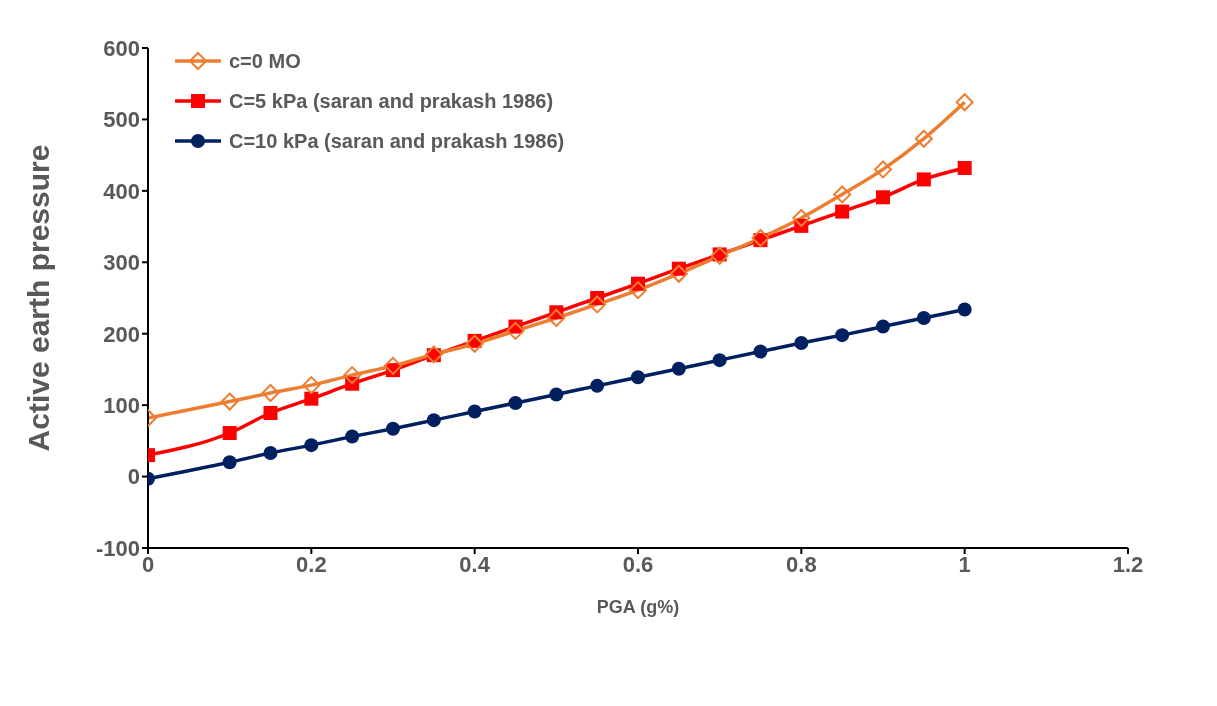 The width and height of the screenshot is (1217, 706). Describe the element at coordinates (311, 564) in the screenshot. I see `x-tick-label: 0.2` at that location.